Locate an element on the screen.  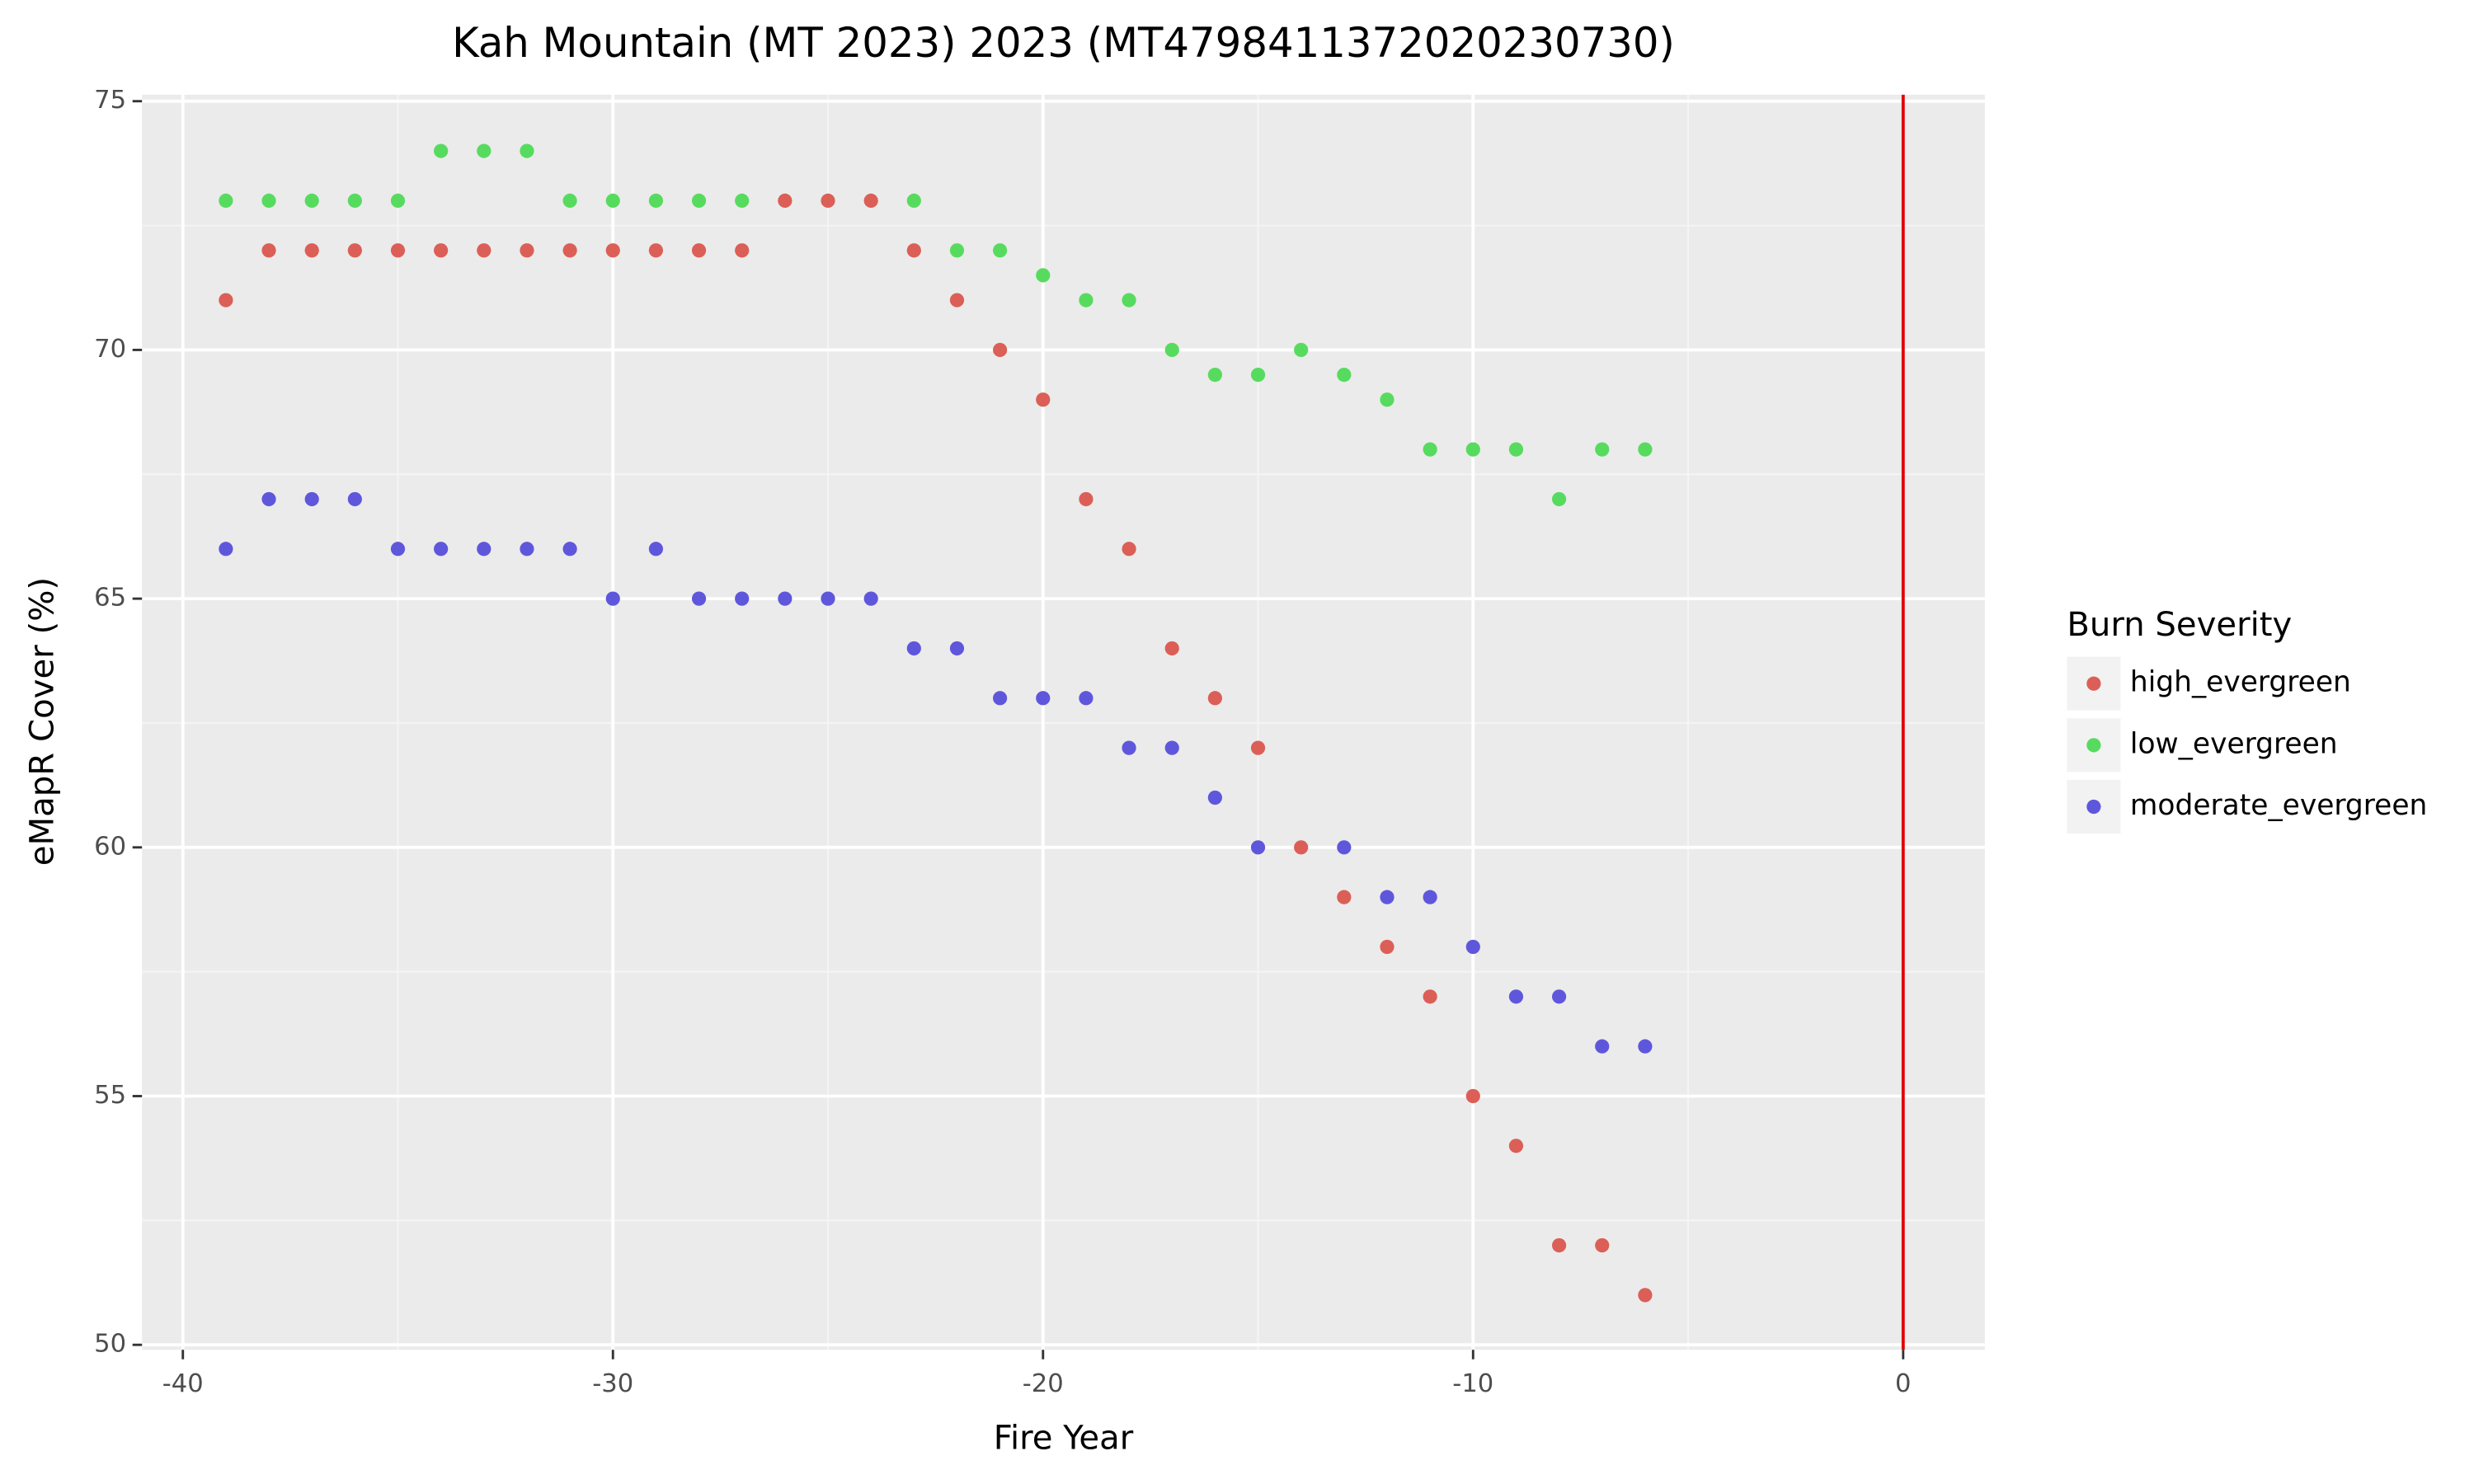
y-tick-label: 50 is located at coordinates (110, 1344).